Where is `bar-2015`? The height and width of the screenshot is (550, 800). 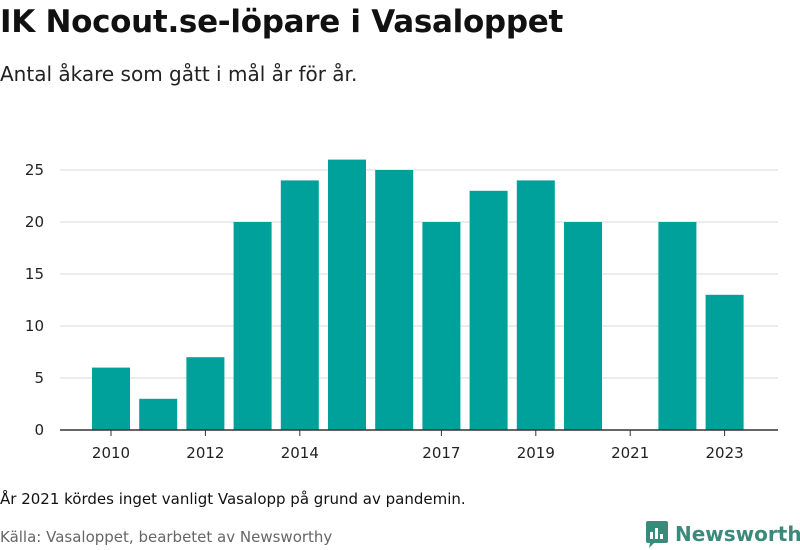 bar-2015 is located at coordinates (347, 294).